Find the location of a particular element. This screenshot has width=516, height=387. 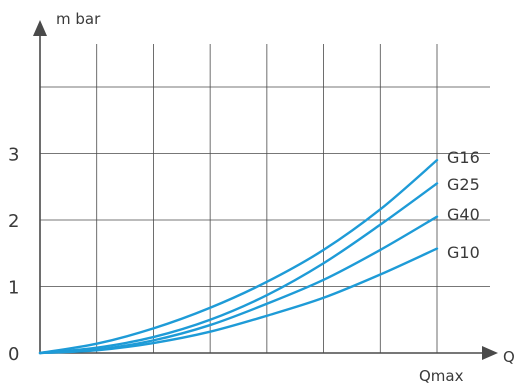

series-label-g10: G10 is located at coordinates (463, 252).